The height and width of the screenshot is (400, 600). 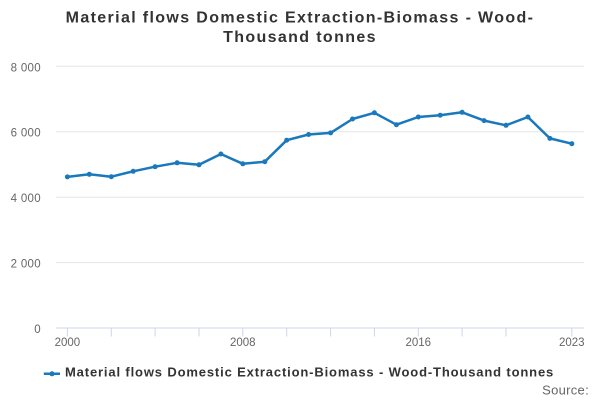 What do you see at coordinates (565, 390) in the screenshot?
I see `svg-text: Source:` at bounding box center [565, 390].